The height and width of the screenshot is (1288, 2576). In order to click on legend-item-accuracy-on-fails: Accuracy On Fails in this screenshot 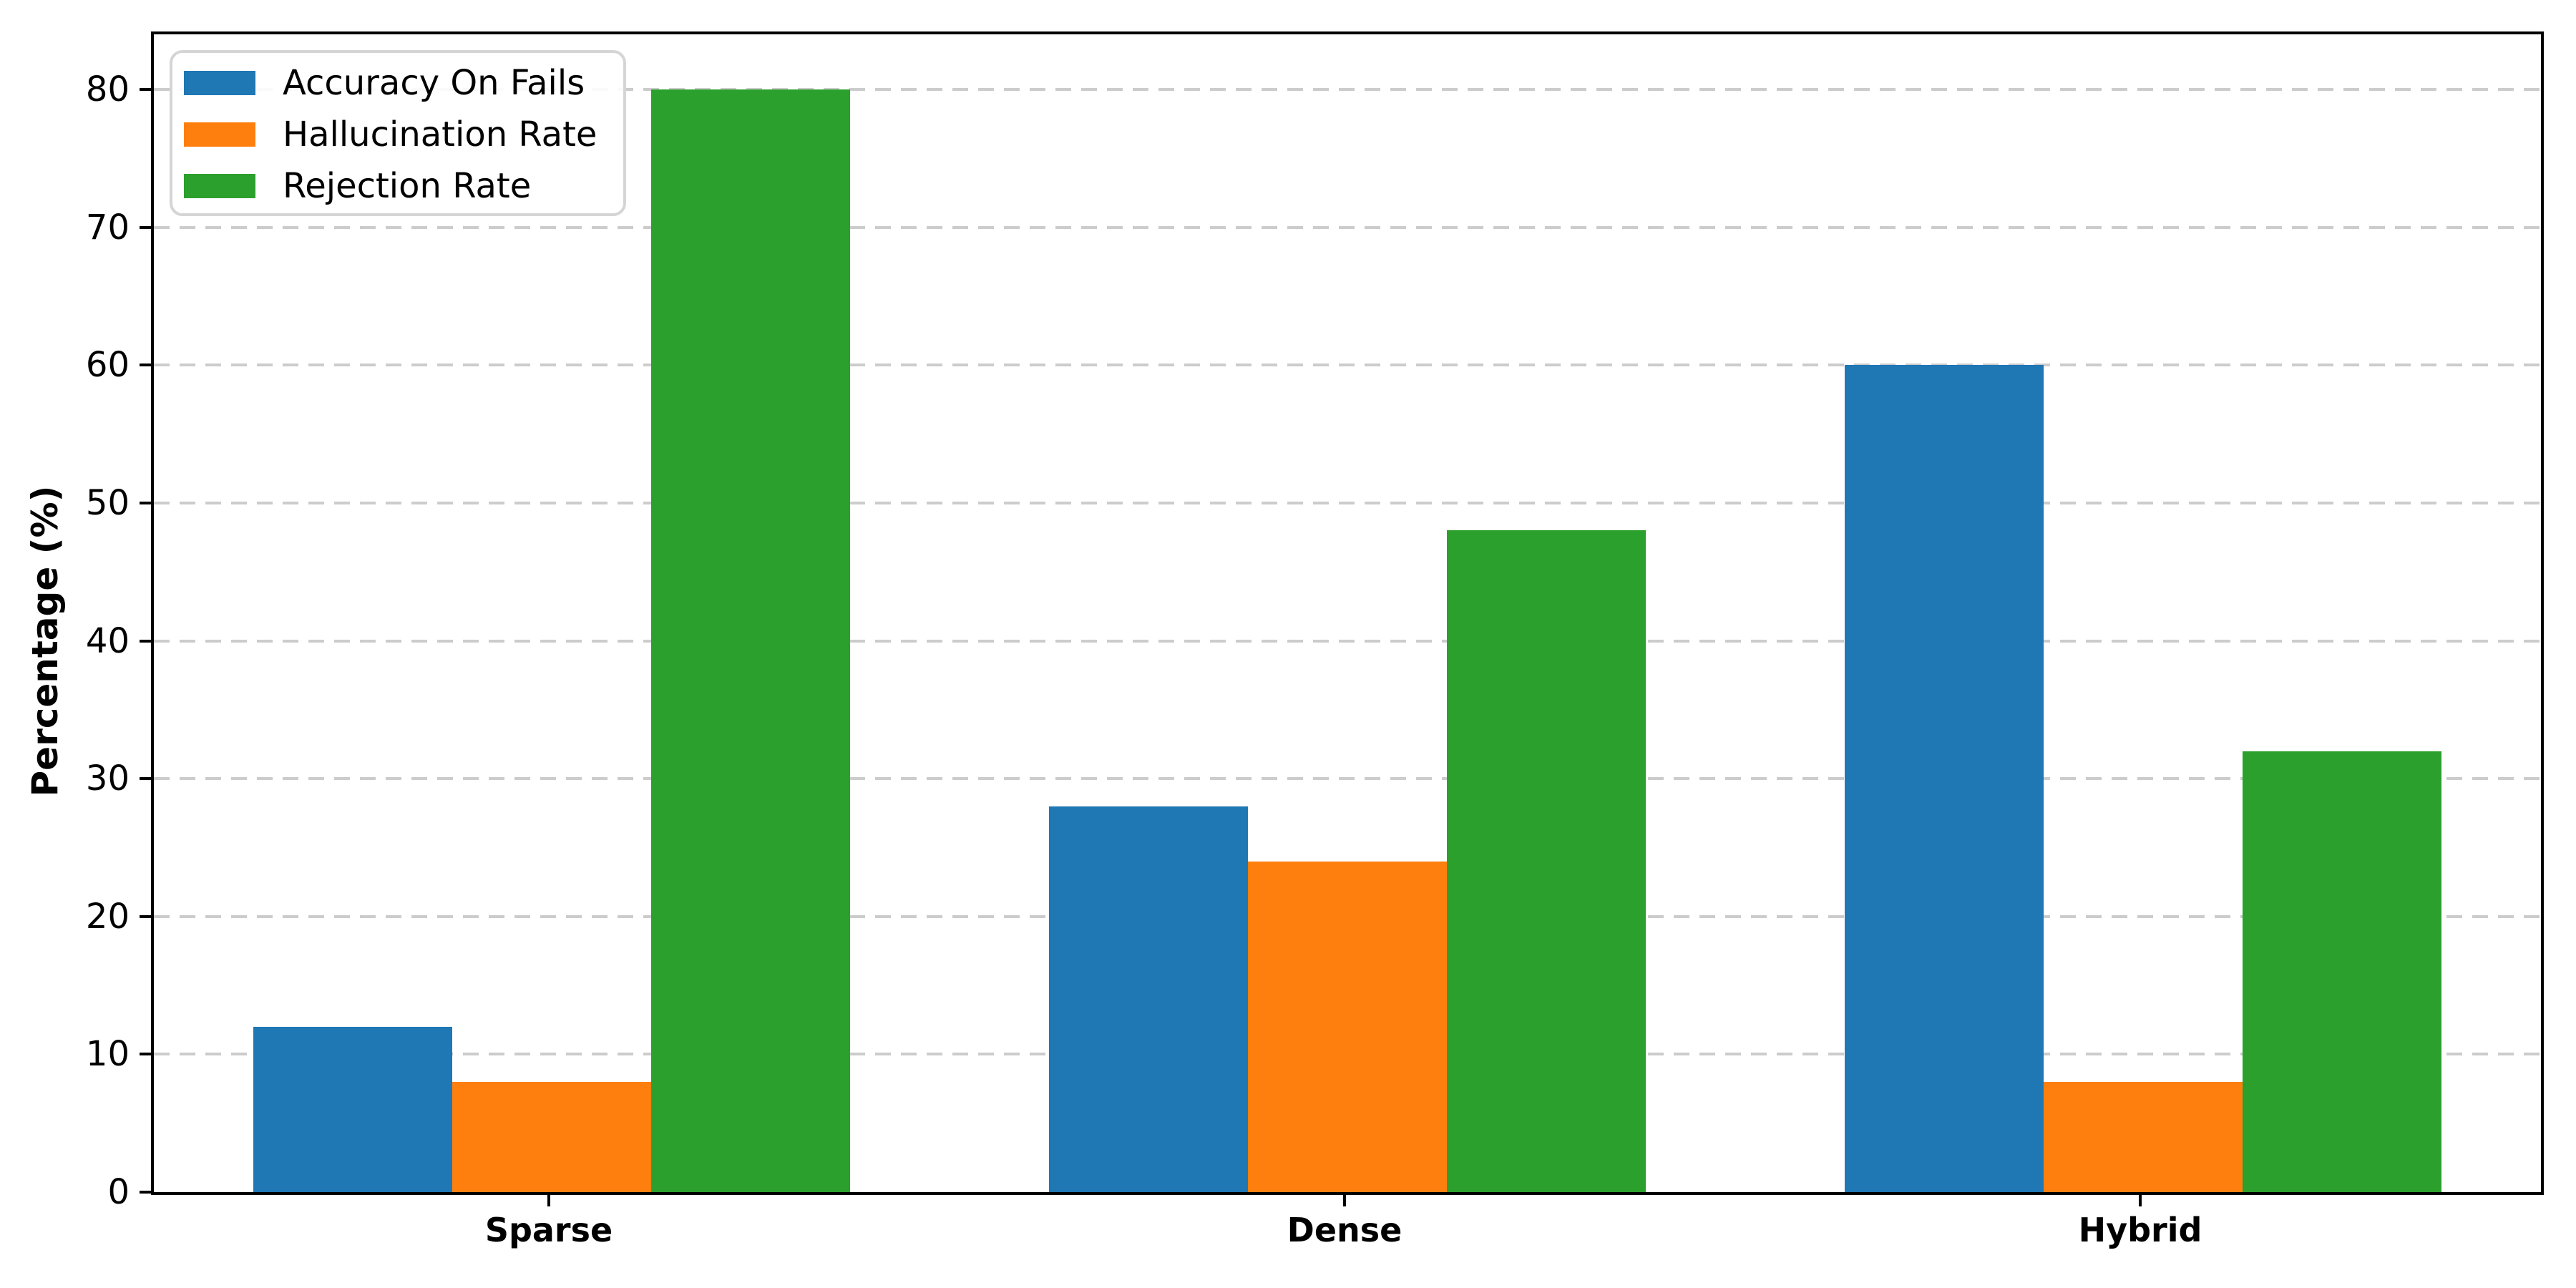, I will do `click(397, 83)`.